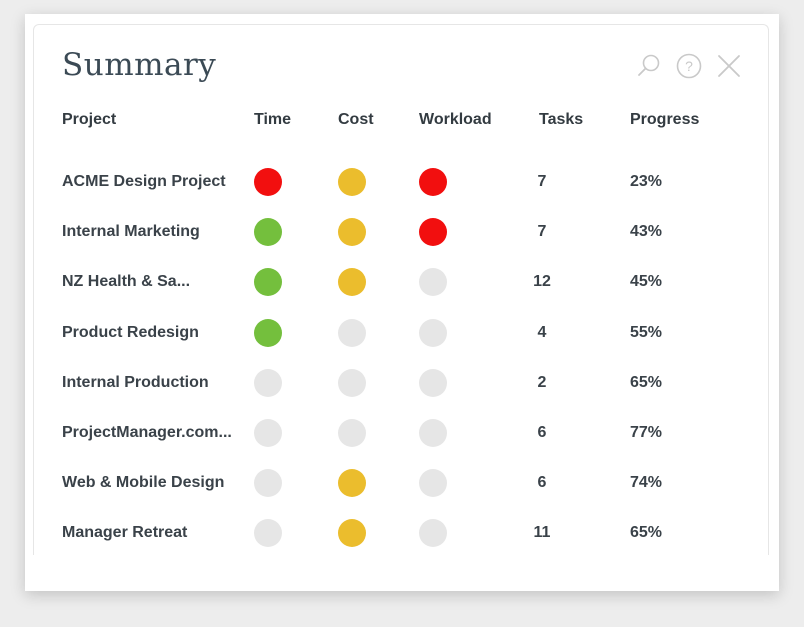 This screenshot has width=804, height=627. I want to click on project-name: Manager Retreat, so click(125, 533).